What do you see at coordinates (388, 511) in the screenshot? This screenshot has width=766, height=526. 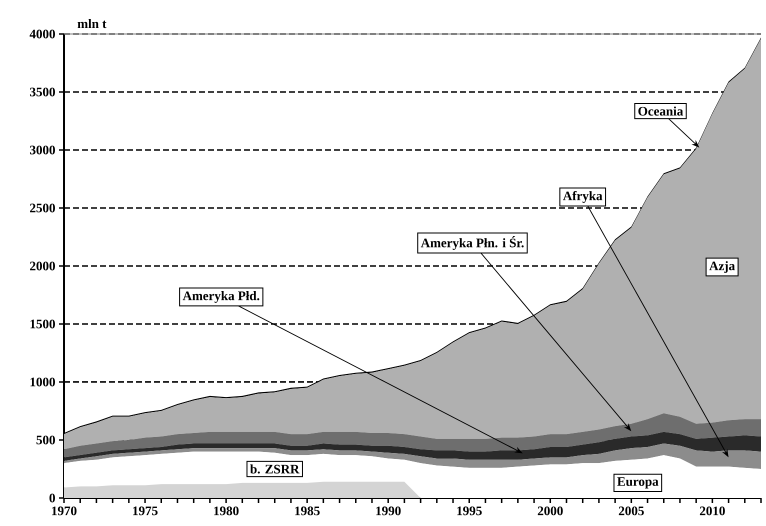 I see `x-tick-label: 1990` at bounding box center [388, 511].